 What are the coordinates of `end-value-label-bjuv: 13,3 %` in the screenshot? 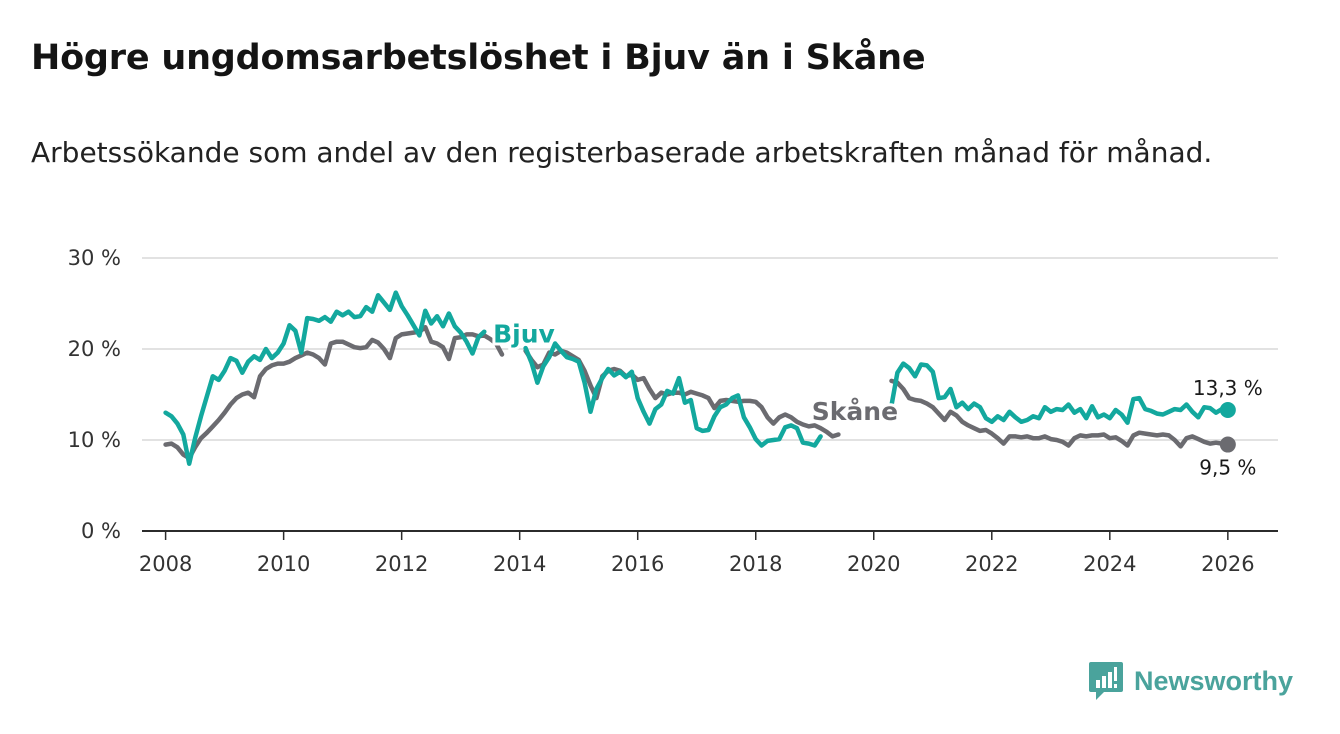 It's located at (1228, 388).